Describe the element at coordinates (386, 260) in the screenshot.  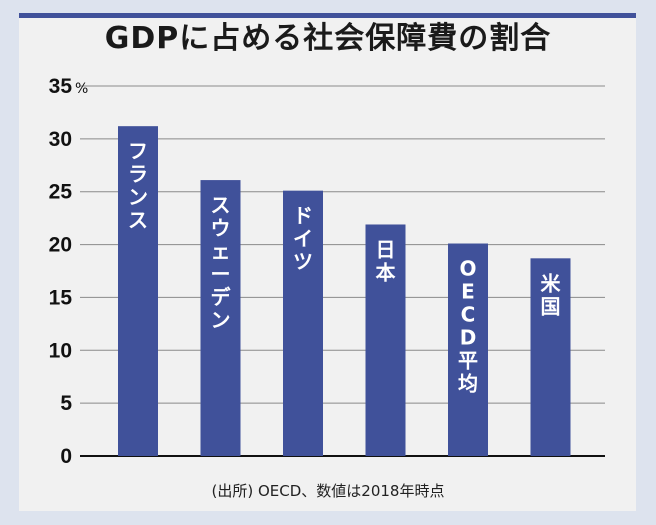
I see `bar-category-label: 日本` at that location.